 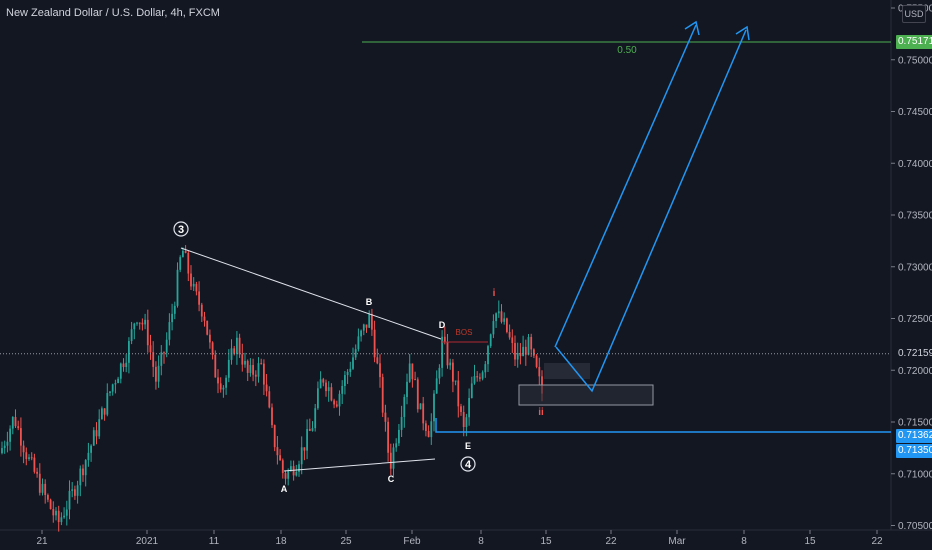 I want to click on point-e-label: E, so click(x=468, y=446).